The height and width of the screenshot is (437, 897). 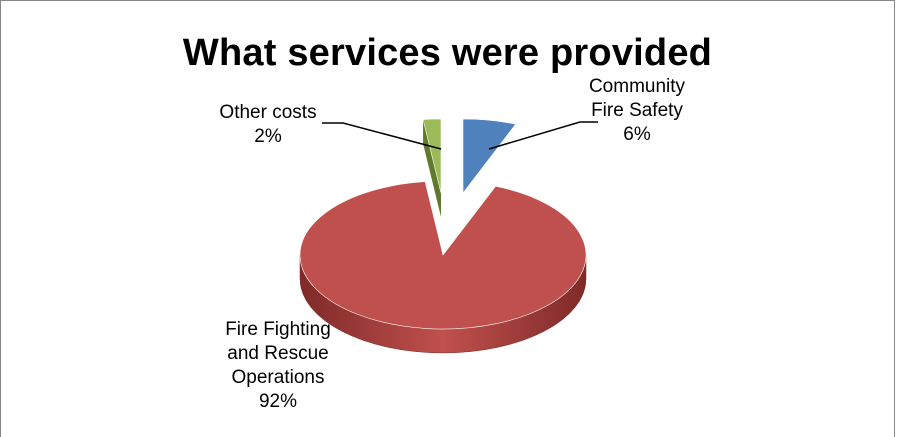 I want to click on slice-name-label-1: Operations, so click(x=278, y=377).